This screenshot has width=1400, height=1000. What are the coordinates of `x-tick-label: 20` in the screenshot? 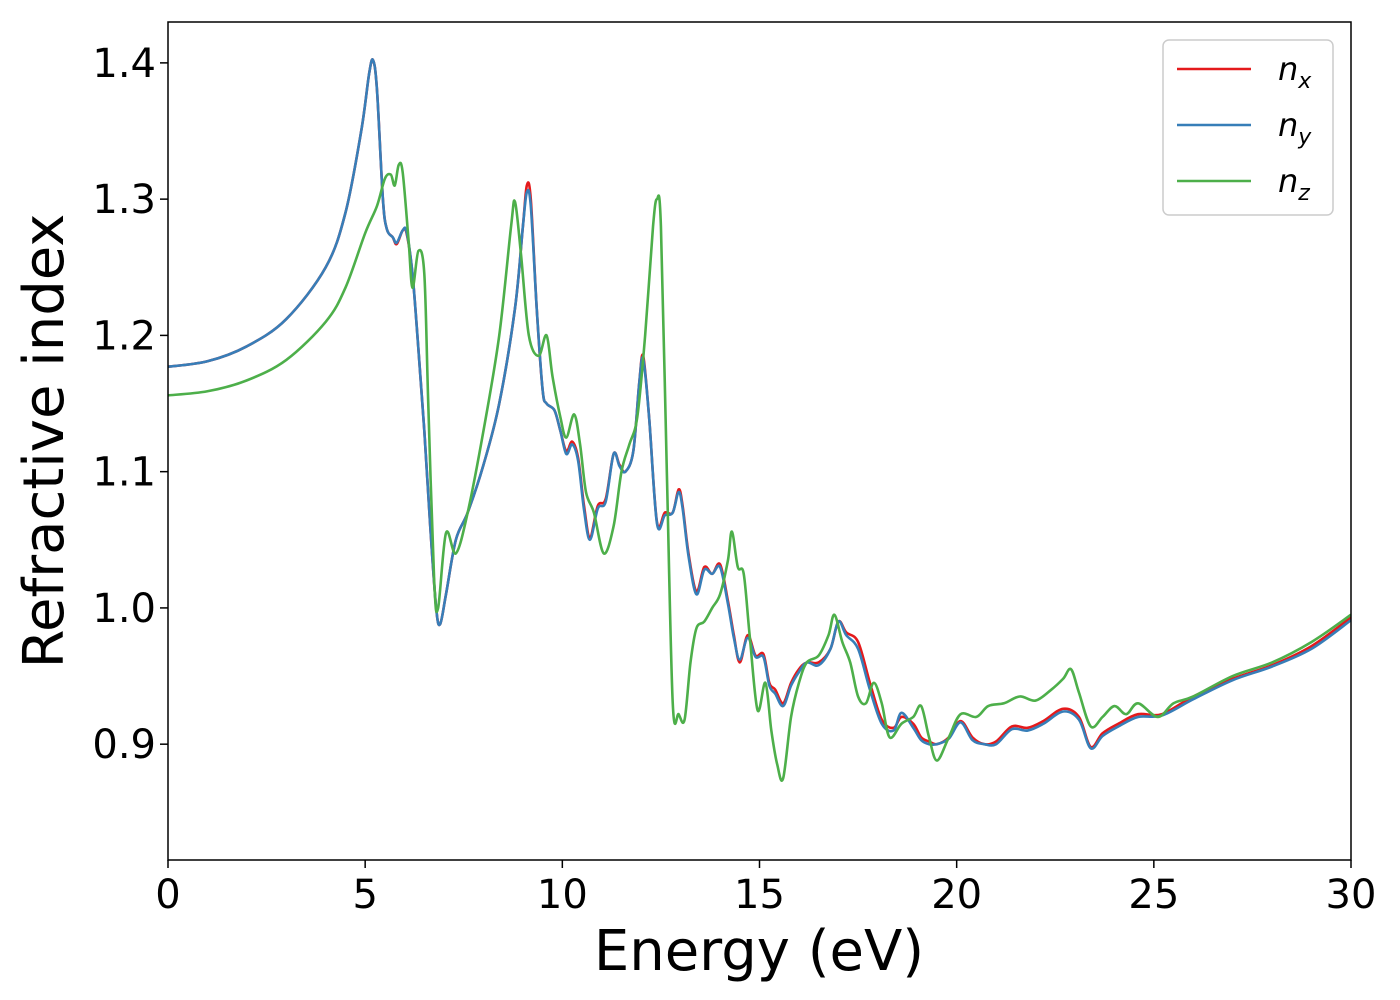 It's located at (956, 895).